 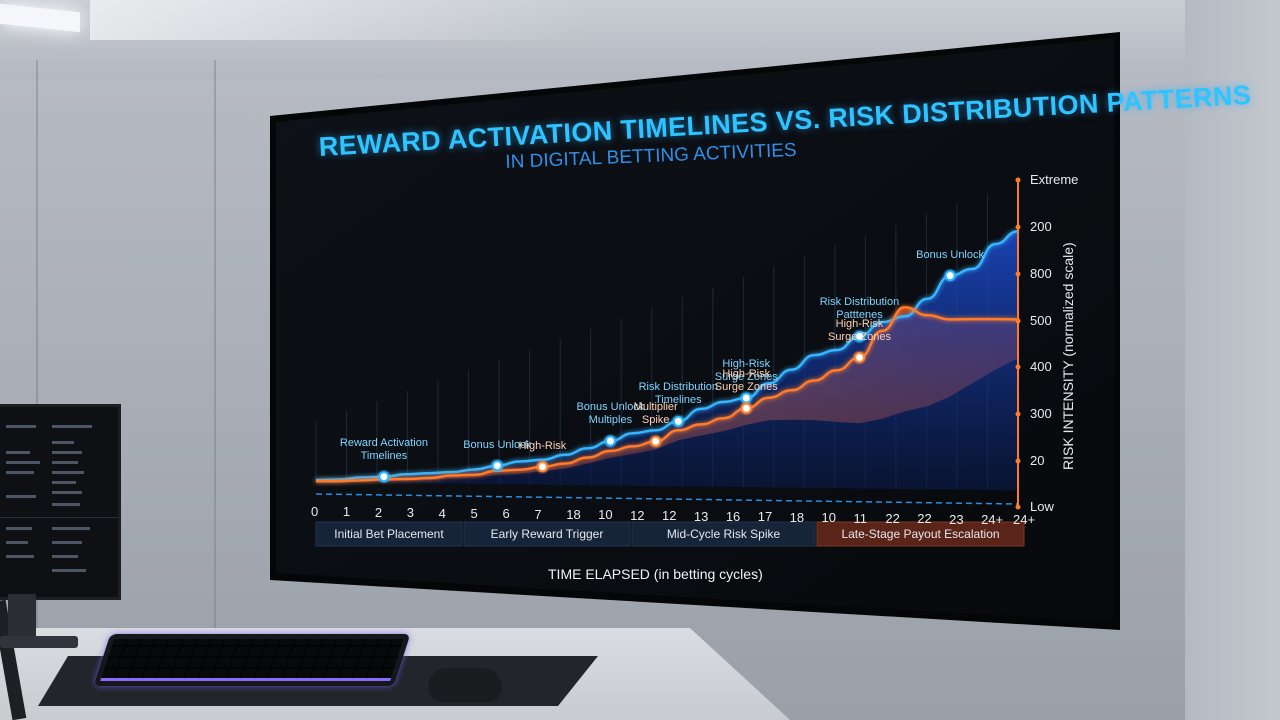 I want to click on reward-annotation: Reward Activation, so click(x=383, y=442).